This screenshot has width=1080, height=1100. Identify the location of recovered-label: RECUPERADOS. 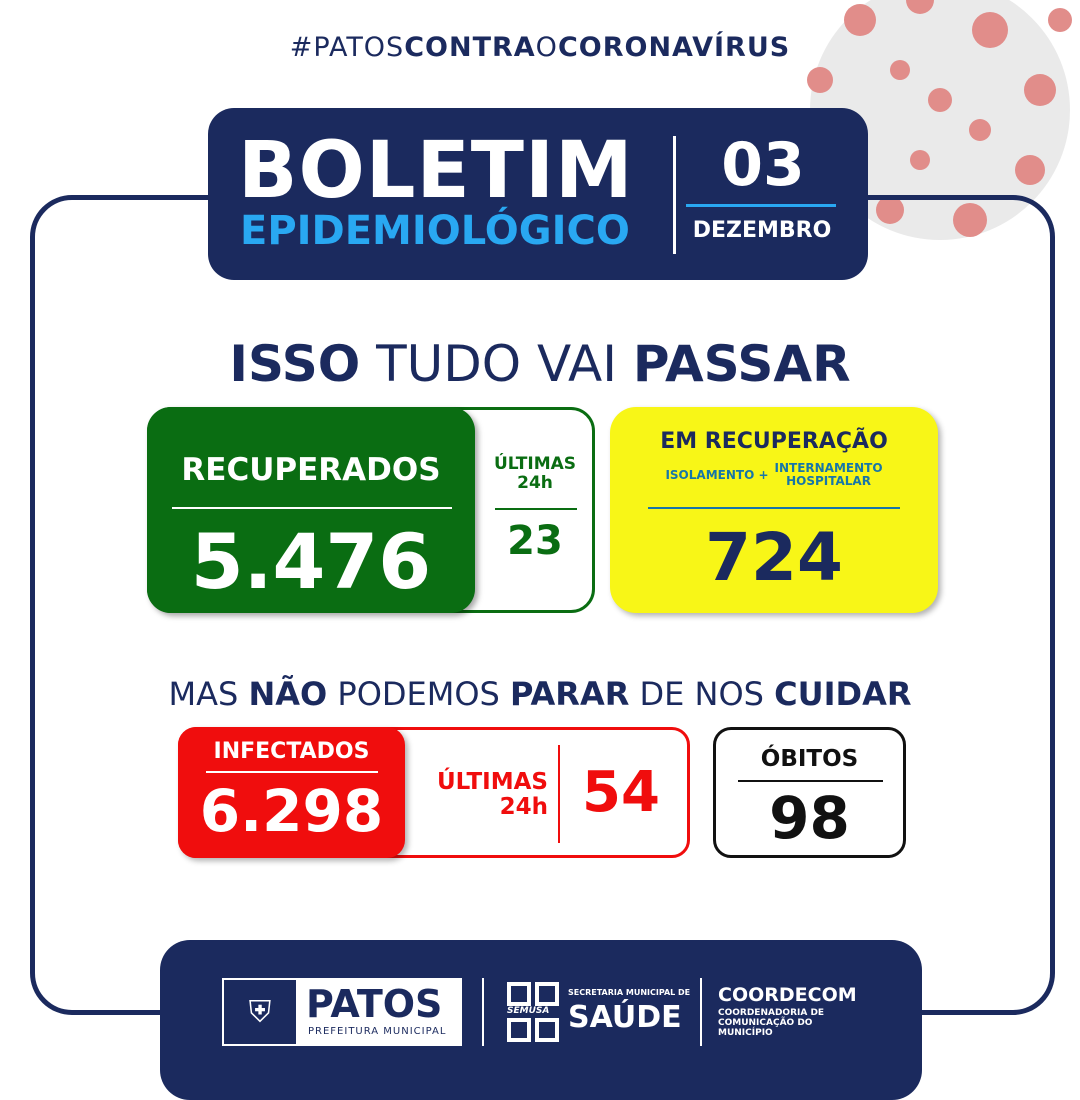
(311, 470).